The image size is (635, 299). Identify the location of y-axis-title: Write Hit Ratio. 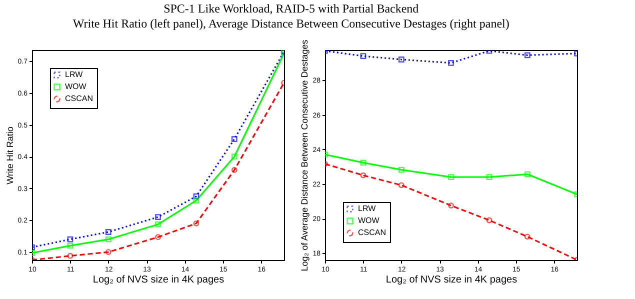
(9, 155).